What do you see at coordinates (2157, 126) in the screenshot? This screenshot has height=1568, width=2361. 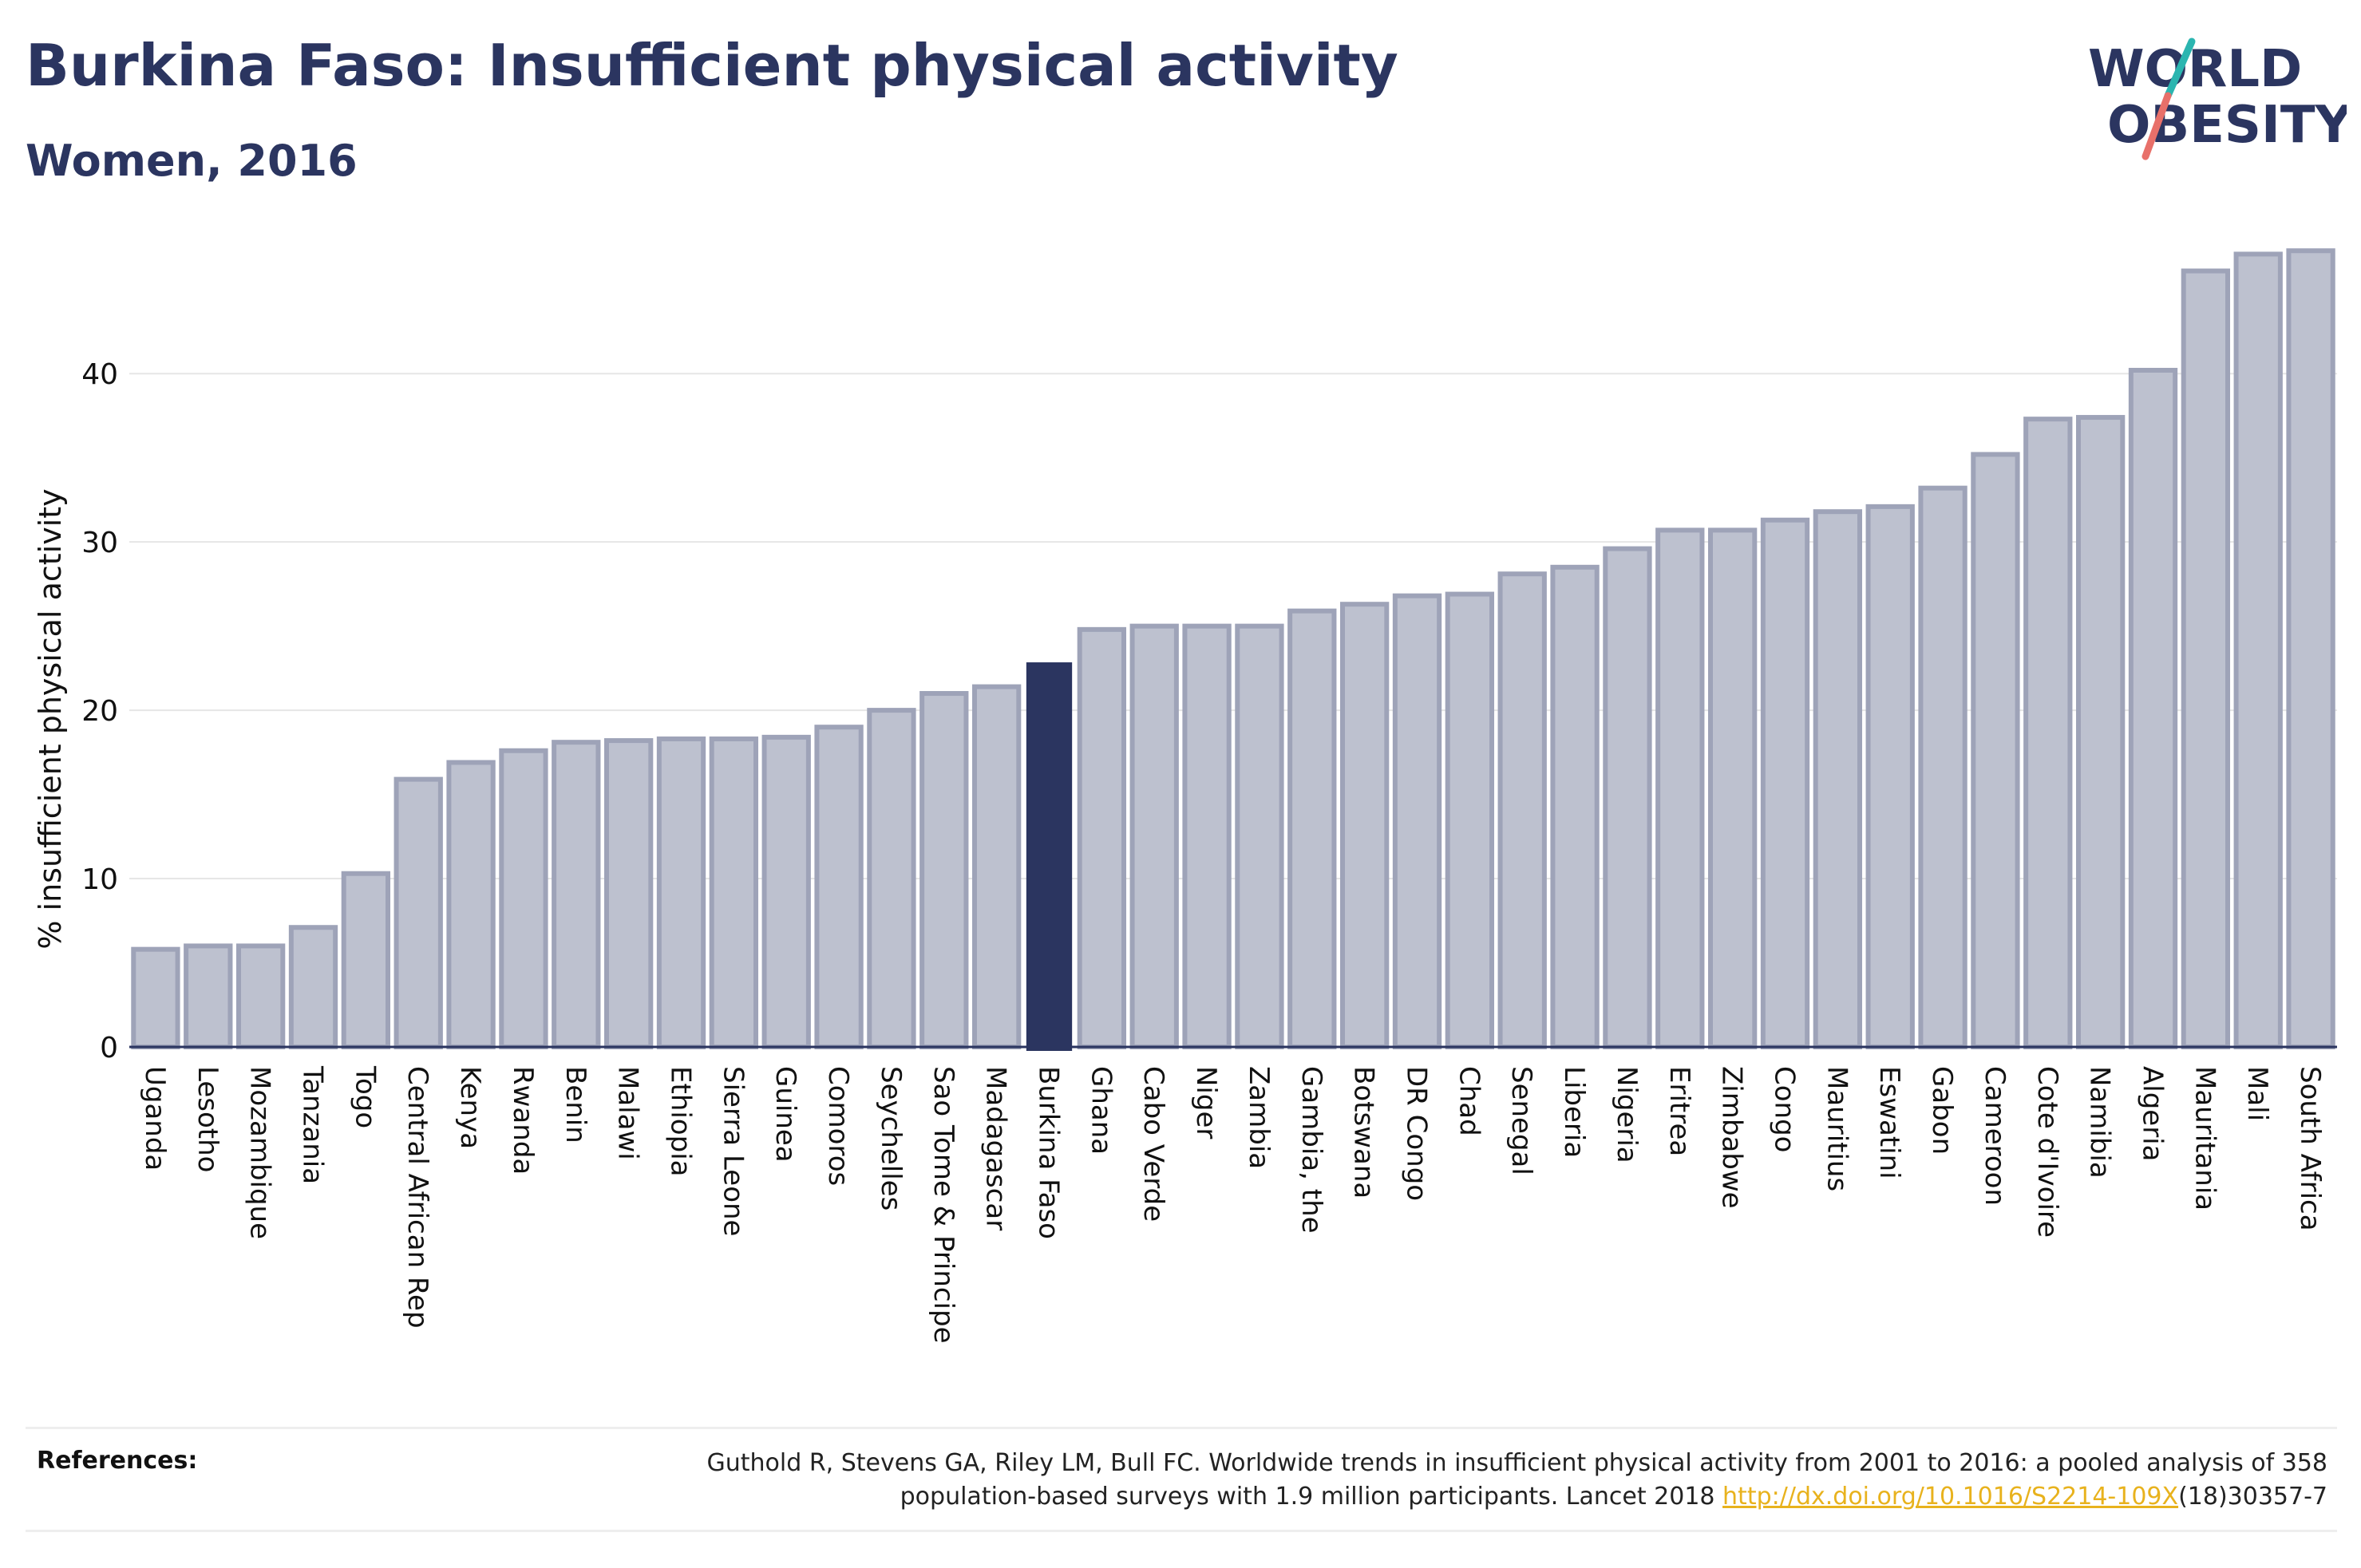 I see `logo-slash-coral` at bounding box center [2157, 126].